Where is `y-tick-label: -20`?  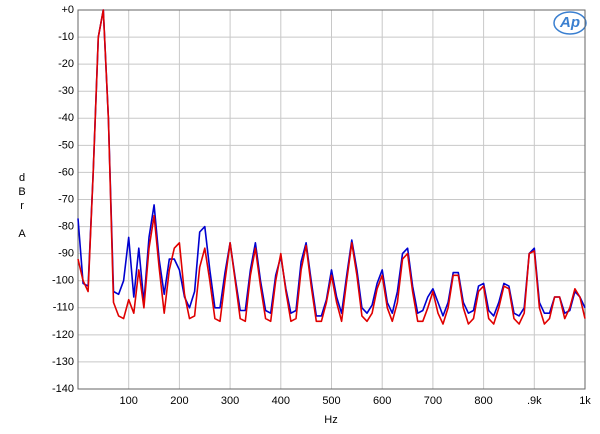
y-tick-label: -20 is located at coordinates (66, 64).